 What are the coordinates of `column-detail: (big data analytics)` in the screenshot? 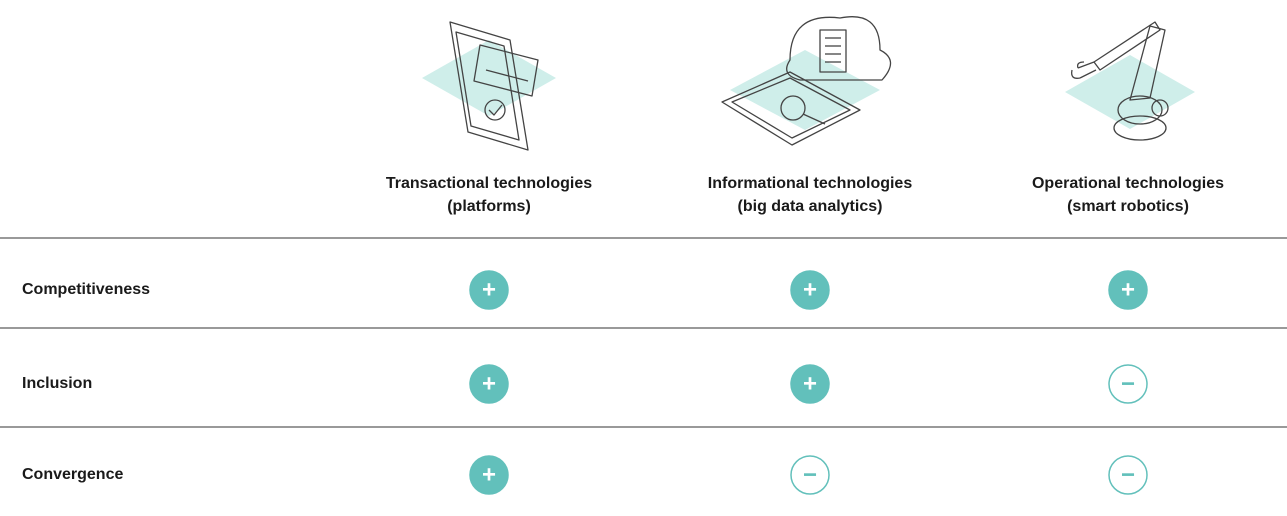 It's located at (810, 206).